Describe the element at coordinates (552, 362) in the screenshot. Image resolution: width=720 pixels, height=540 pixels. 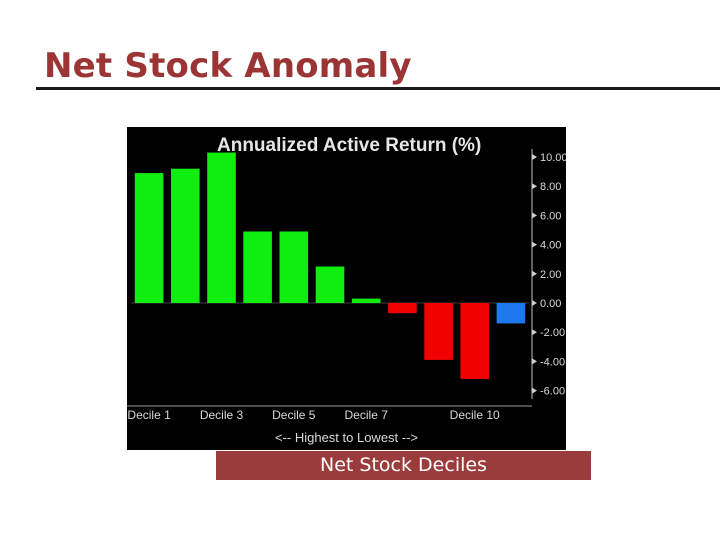
I see `y-tick-label-8: -4.00` at that location.